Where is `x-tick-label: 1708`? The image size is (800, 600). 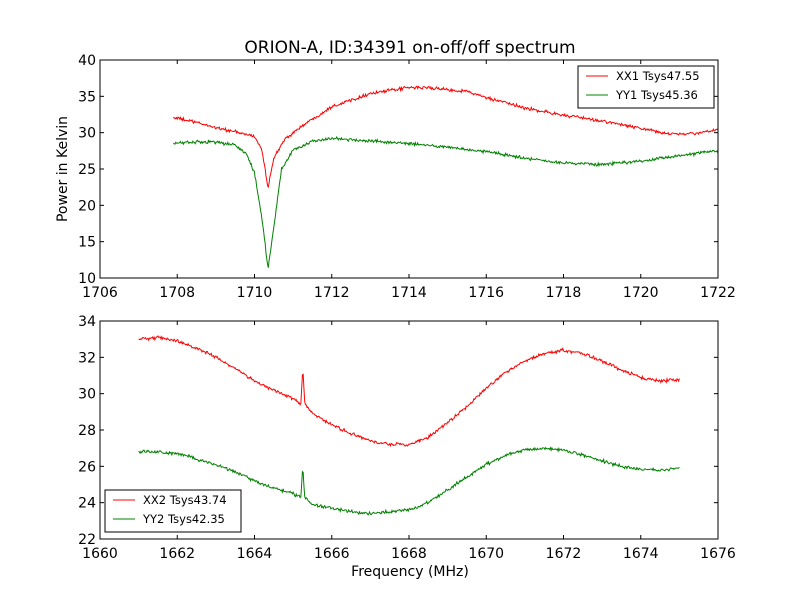
x-tick-label: 1708 is located at coordinates (177, 293).